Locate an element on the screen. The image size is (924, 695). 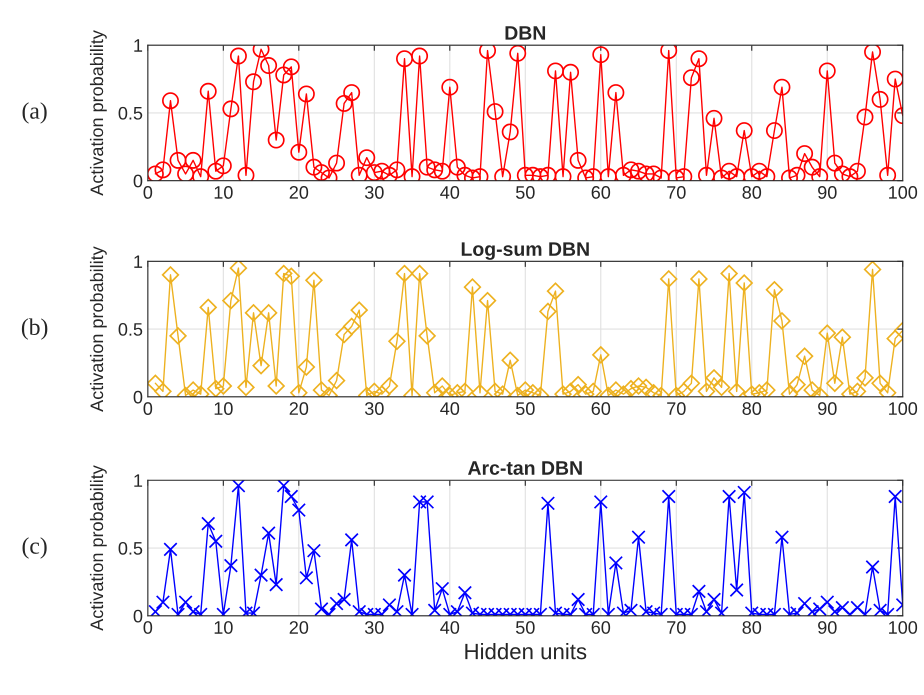
text: (b) is located at coordinates (35, 329).